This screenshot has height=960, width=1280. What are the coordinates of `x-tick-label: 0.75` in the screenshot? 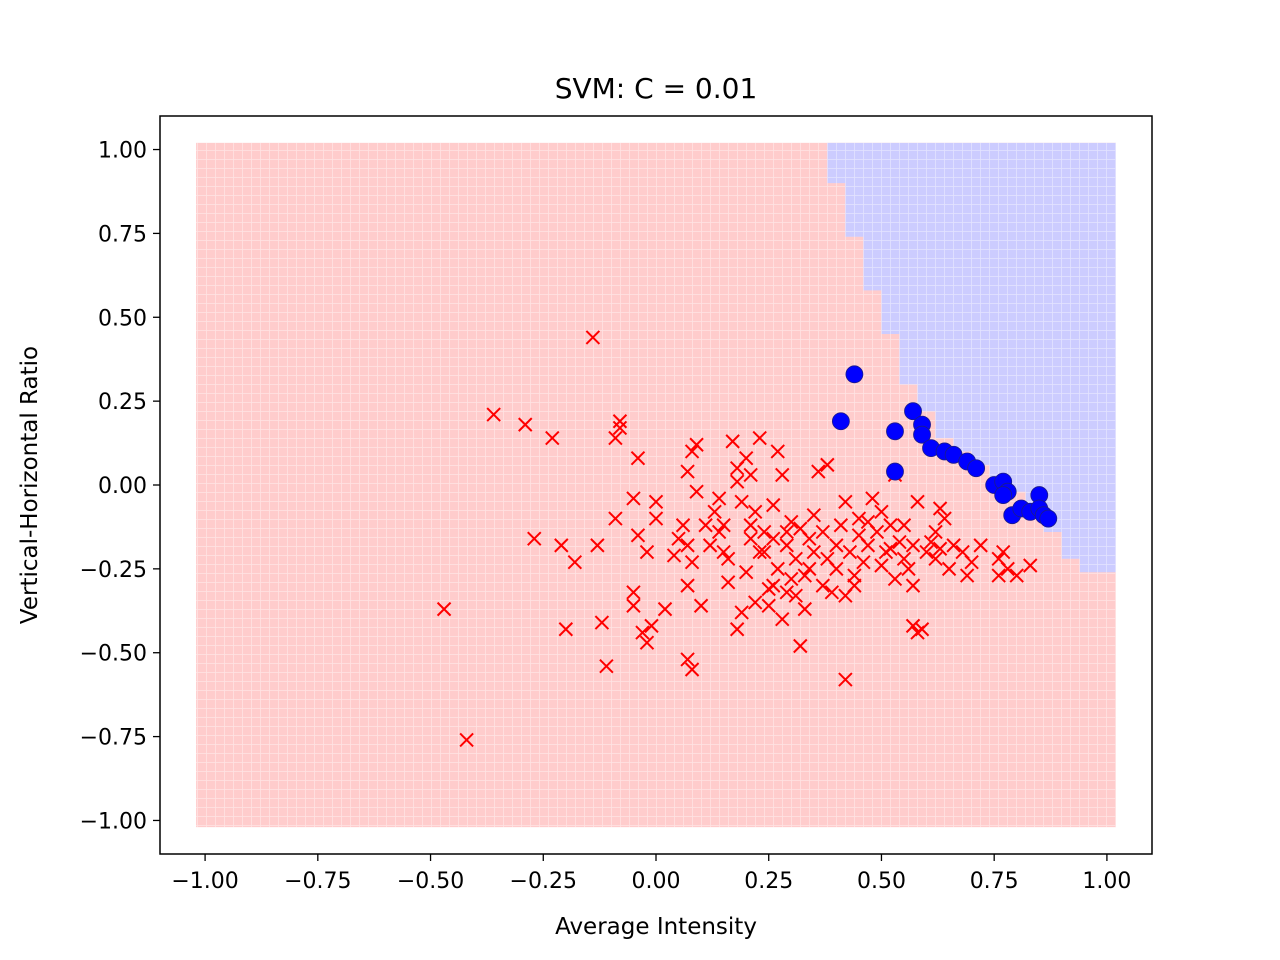 It's located at (994, 881).